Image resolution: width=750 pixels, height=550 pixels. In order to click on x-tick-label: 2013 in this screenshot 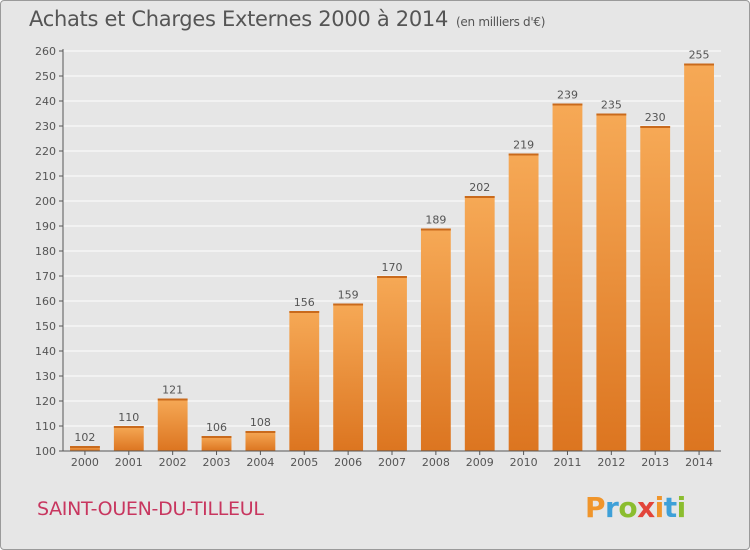, I will do `click(655, 462)`.